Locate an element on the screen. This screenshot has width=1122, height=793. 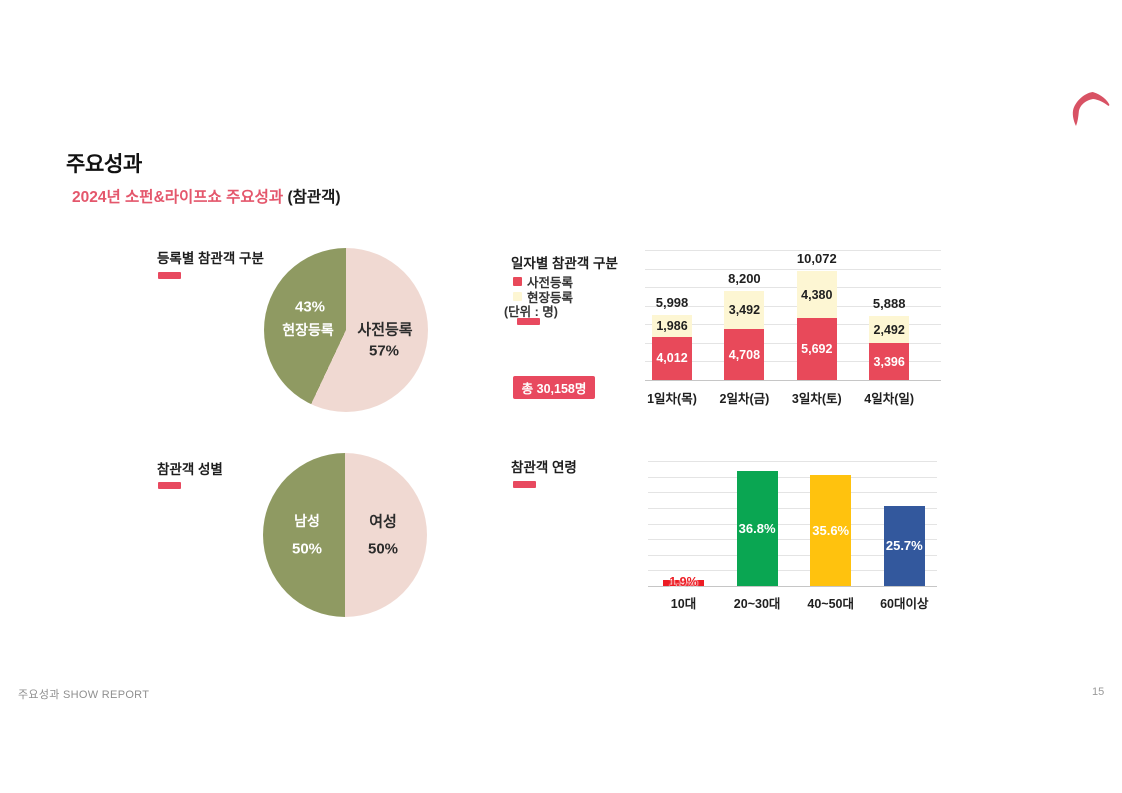
brand-logo-icon is located at coordinates (1091, 109).